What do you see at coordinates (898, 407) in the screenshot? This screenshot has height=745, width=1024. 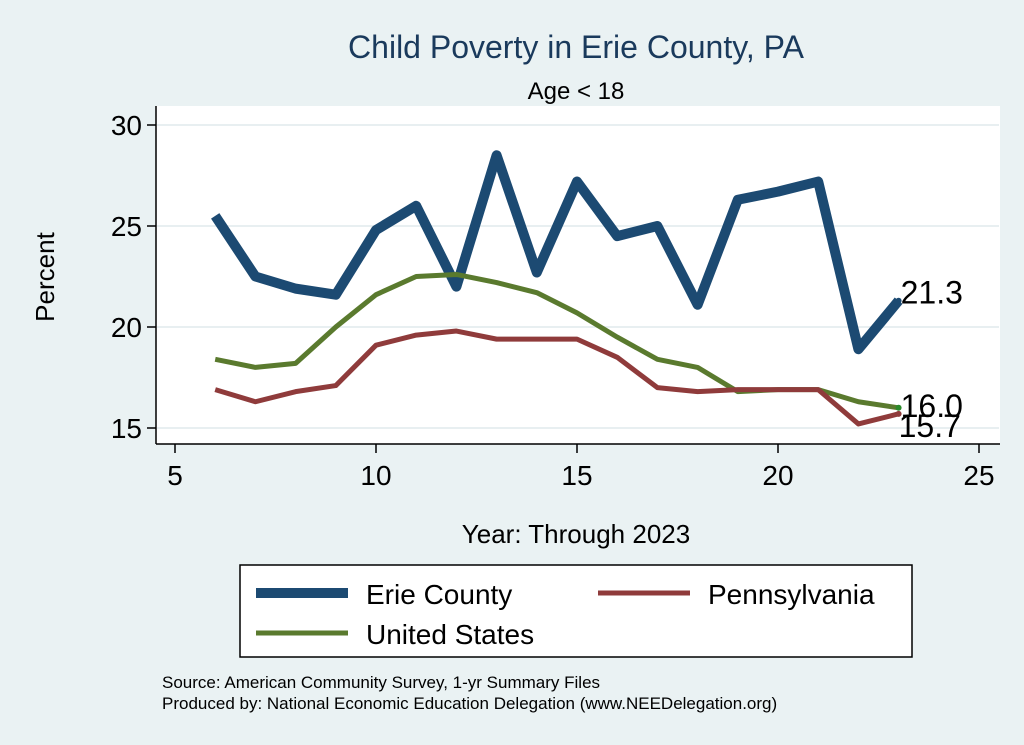 I see `end-marker-united-states` at bounding box center [898, 407].